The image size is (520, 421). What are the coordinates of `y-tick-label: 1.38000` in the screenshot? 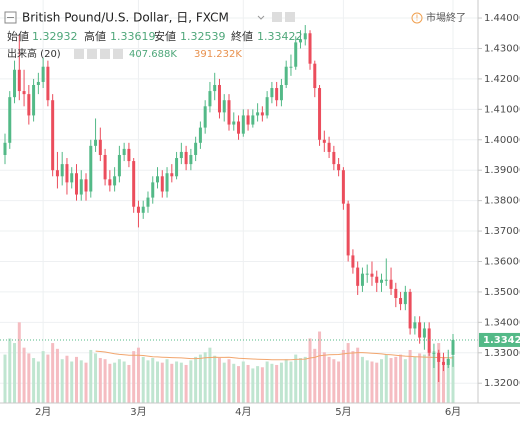 It's located at (502, 201).